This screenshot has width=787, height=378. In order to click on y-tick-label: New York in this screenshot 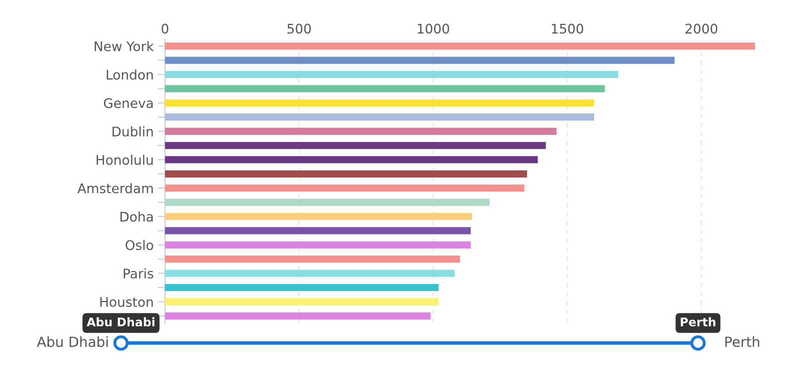, I will do `click(124, 46)`.